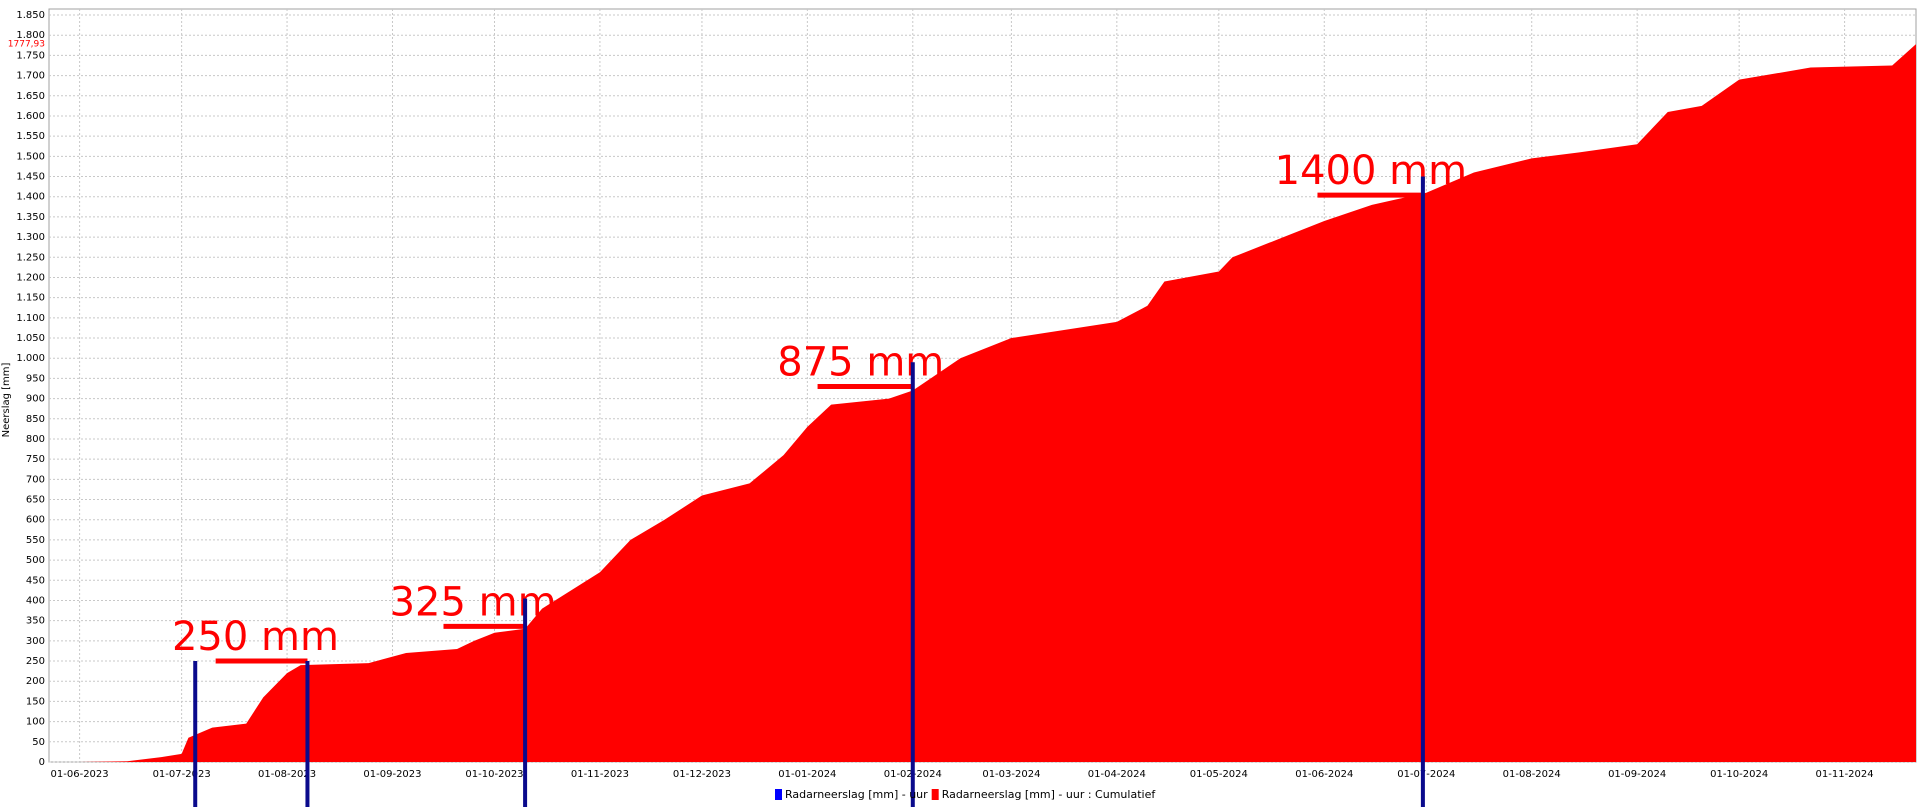  I want to click on y-tick-label: 50, so click(38, 742).